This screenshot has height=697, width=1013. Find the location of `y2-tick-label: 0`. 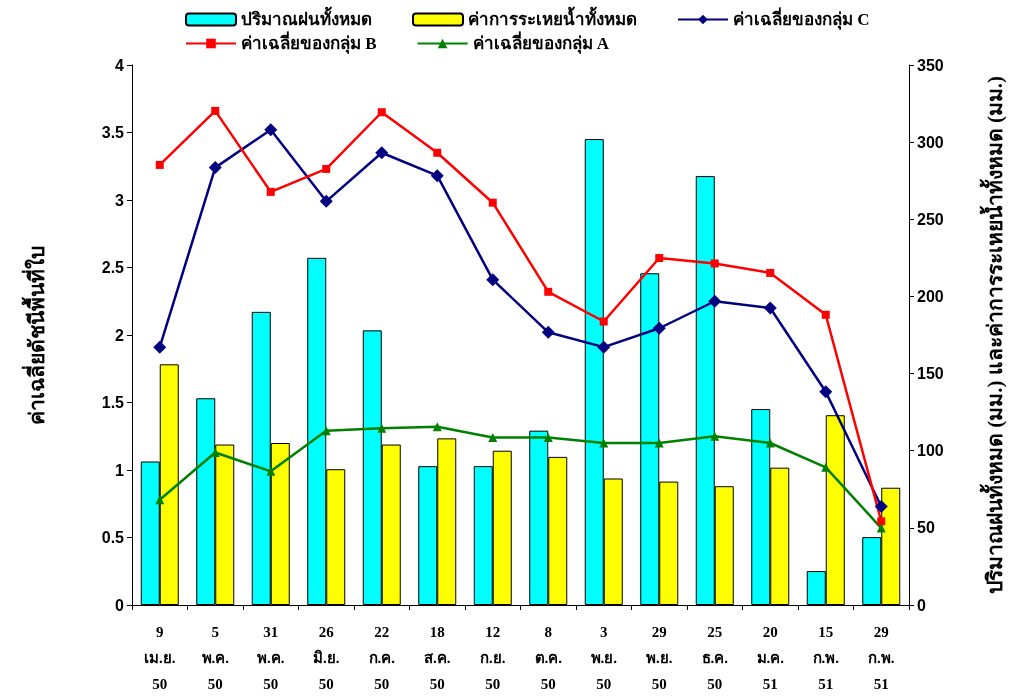

y2-tick-label: 0 is located at coordinates (921, 605).